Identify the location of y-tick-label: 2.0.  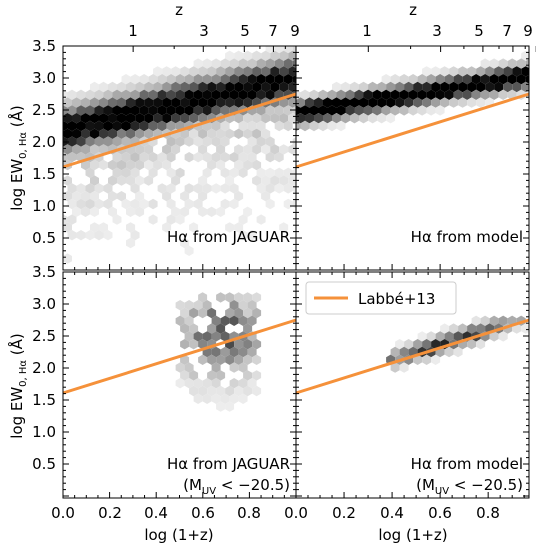
(44, 142).